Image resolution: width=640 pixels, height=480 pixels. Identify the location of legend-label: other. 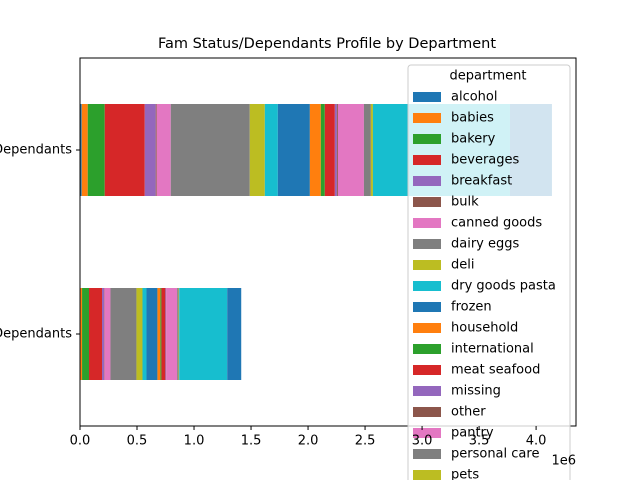
(468, 412).